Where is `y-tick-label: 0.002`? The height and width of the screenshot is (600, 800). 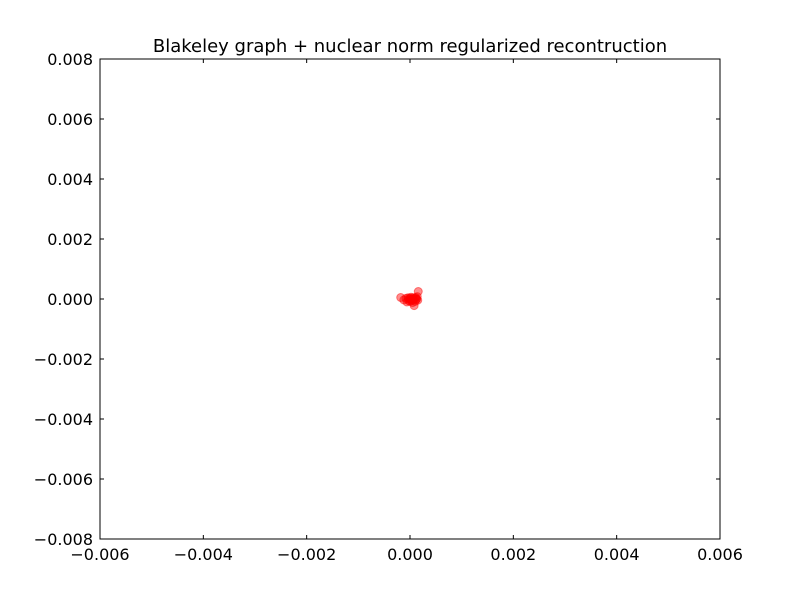
y-tick-label: 0.002 is located at coordinates (70, 239).